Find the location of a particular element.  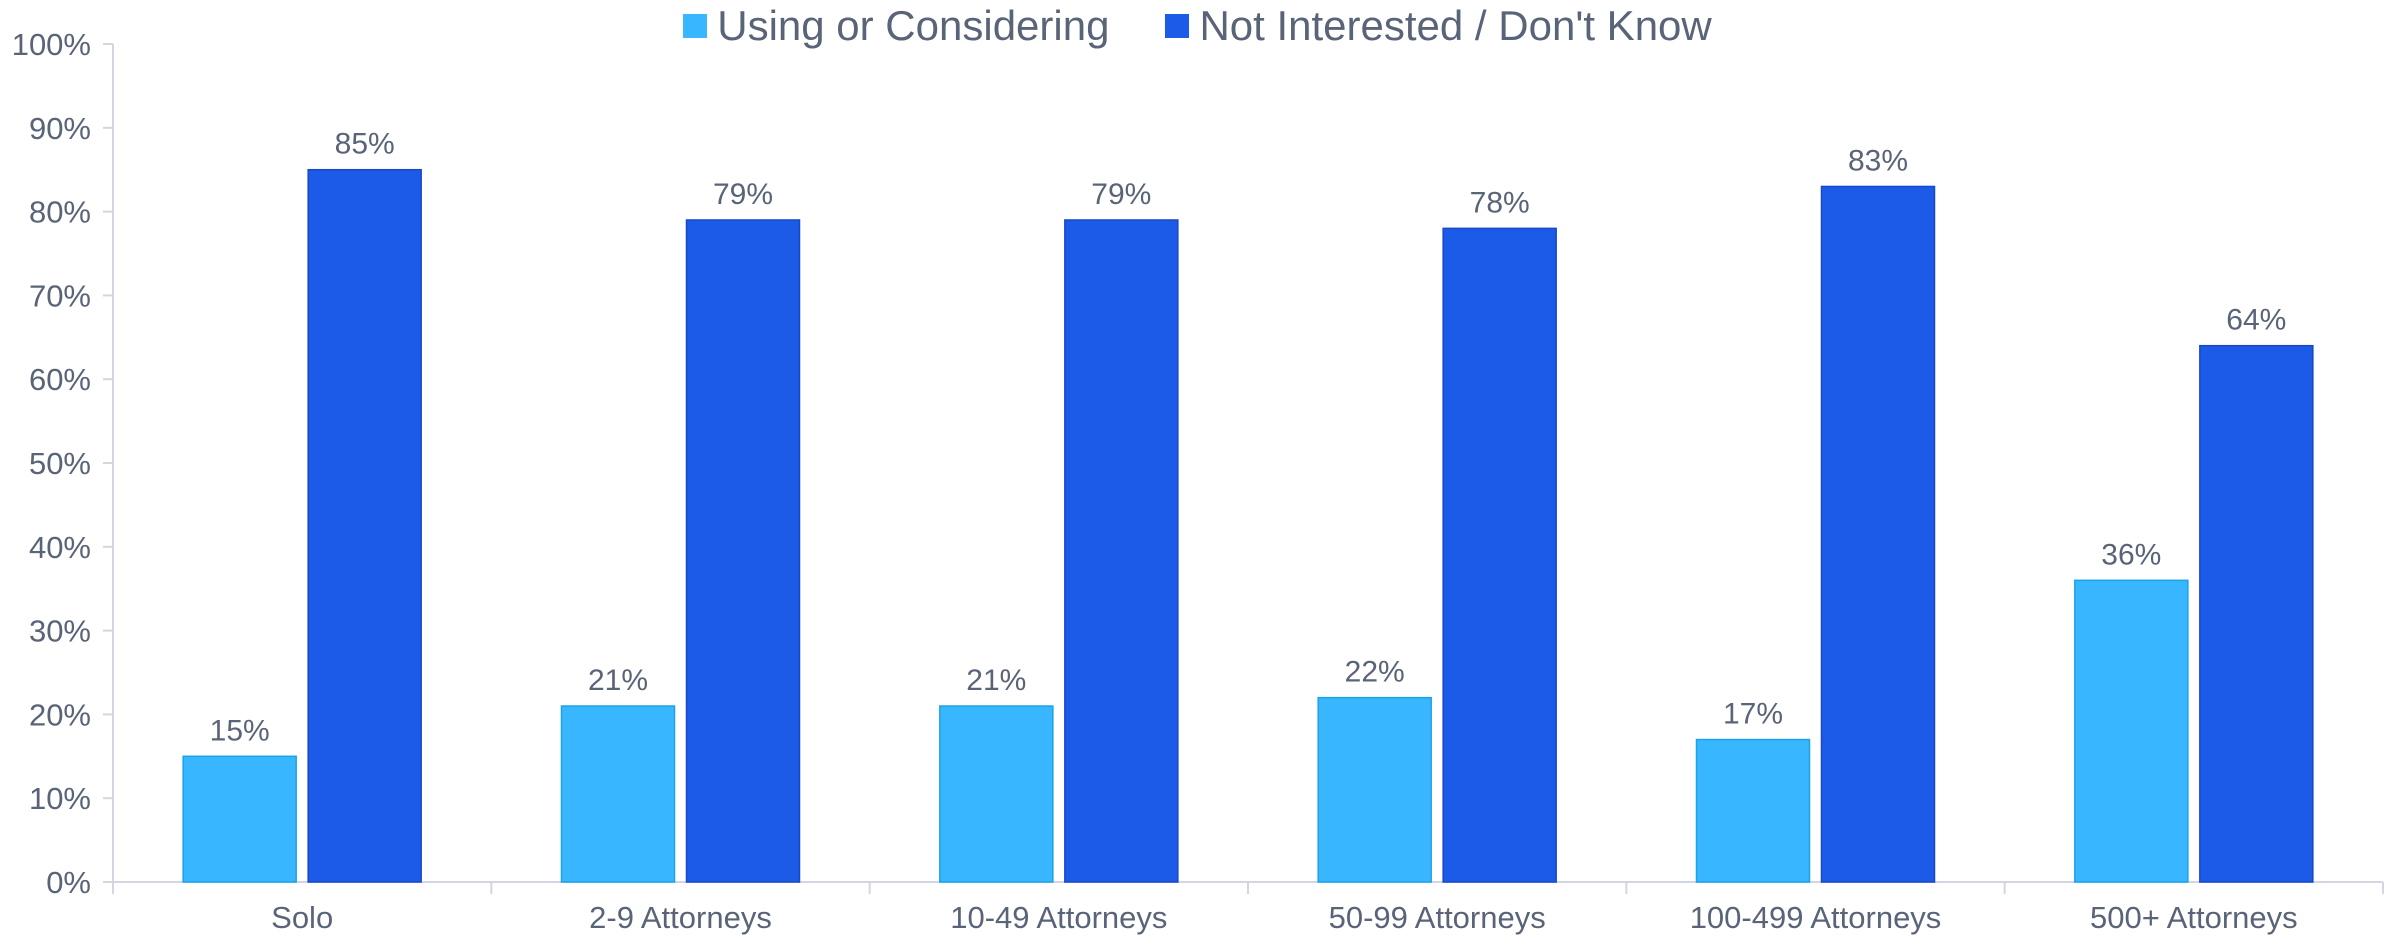

y-tick-label: 90% is located at coordinates (60, 128).